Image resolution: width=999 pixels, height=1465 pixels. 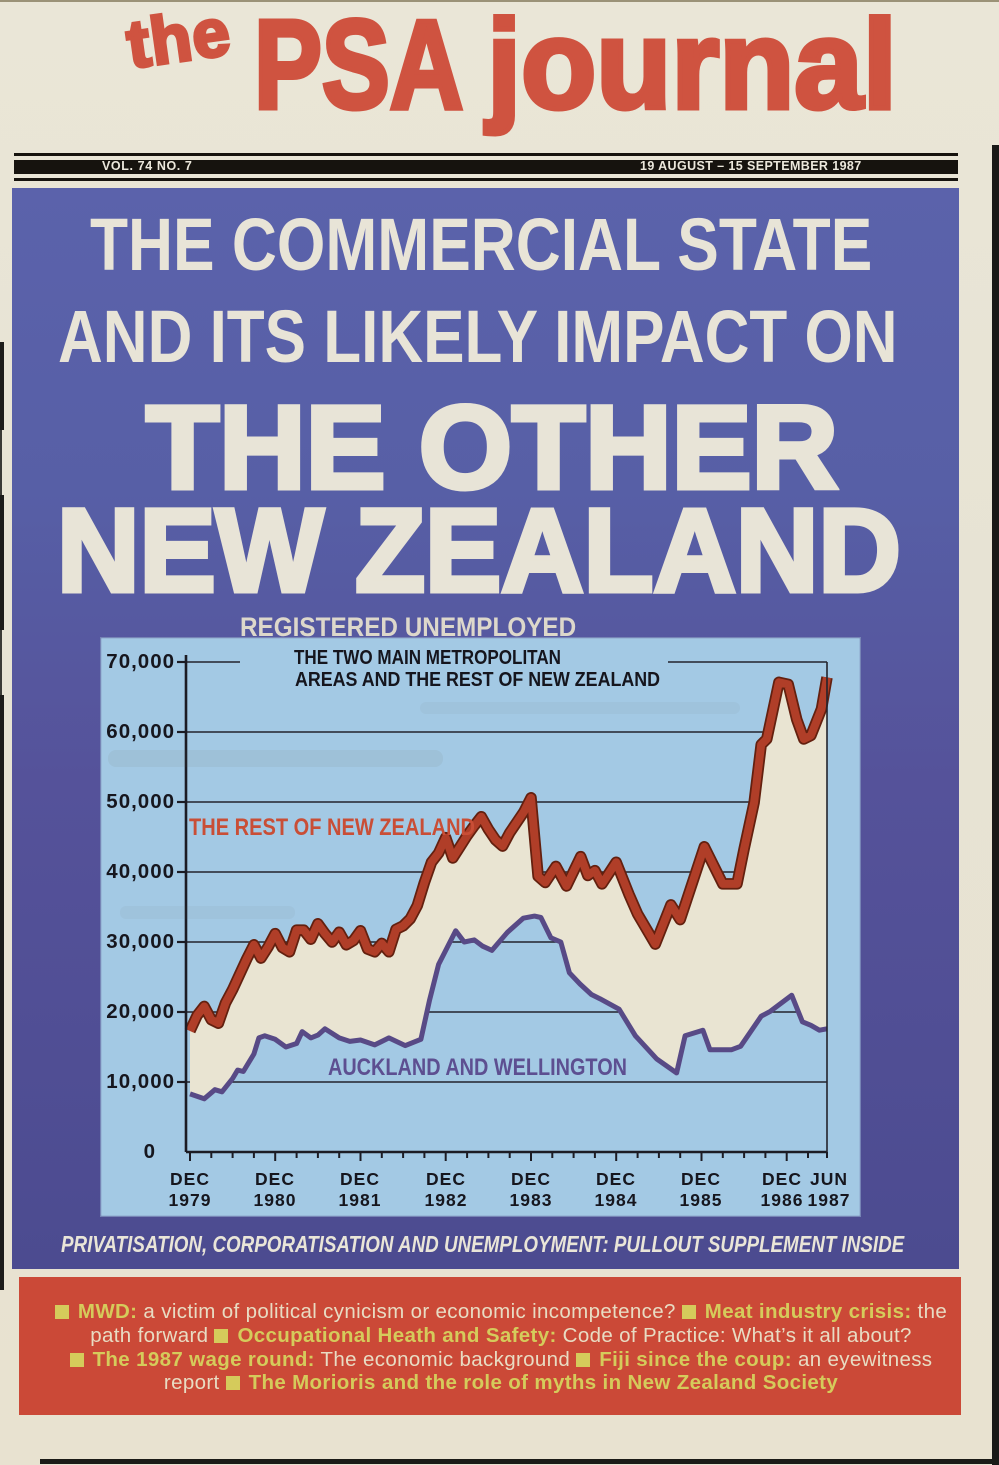 What do you see at coordinates (446, 1200) in the screenshot?
I see `svg-text: 1982` at bounding box center [446, 1200].